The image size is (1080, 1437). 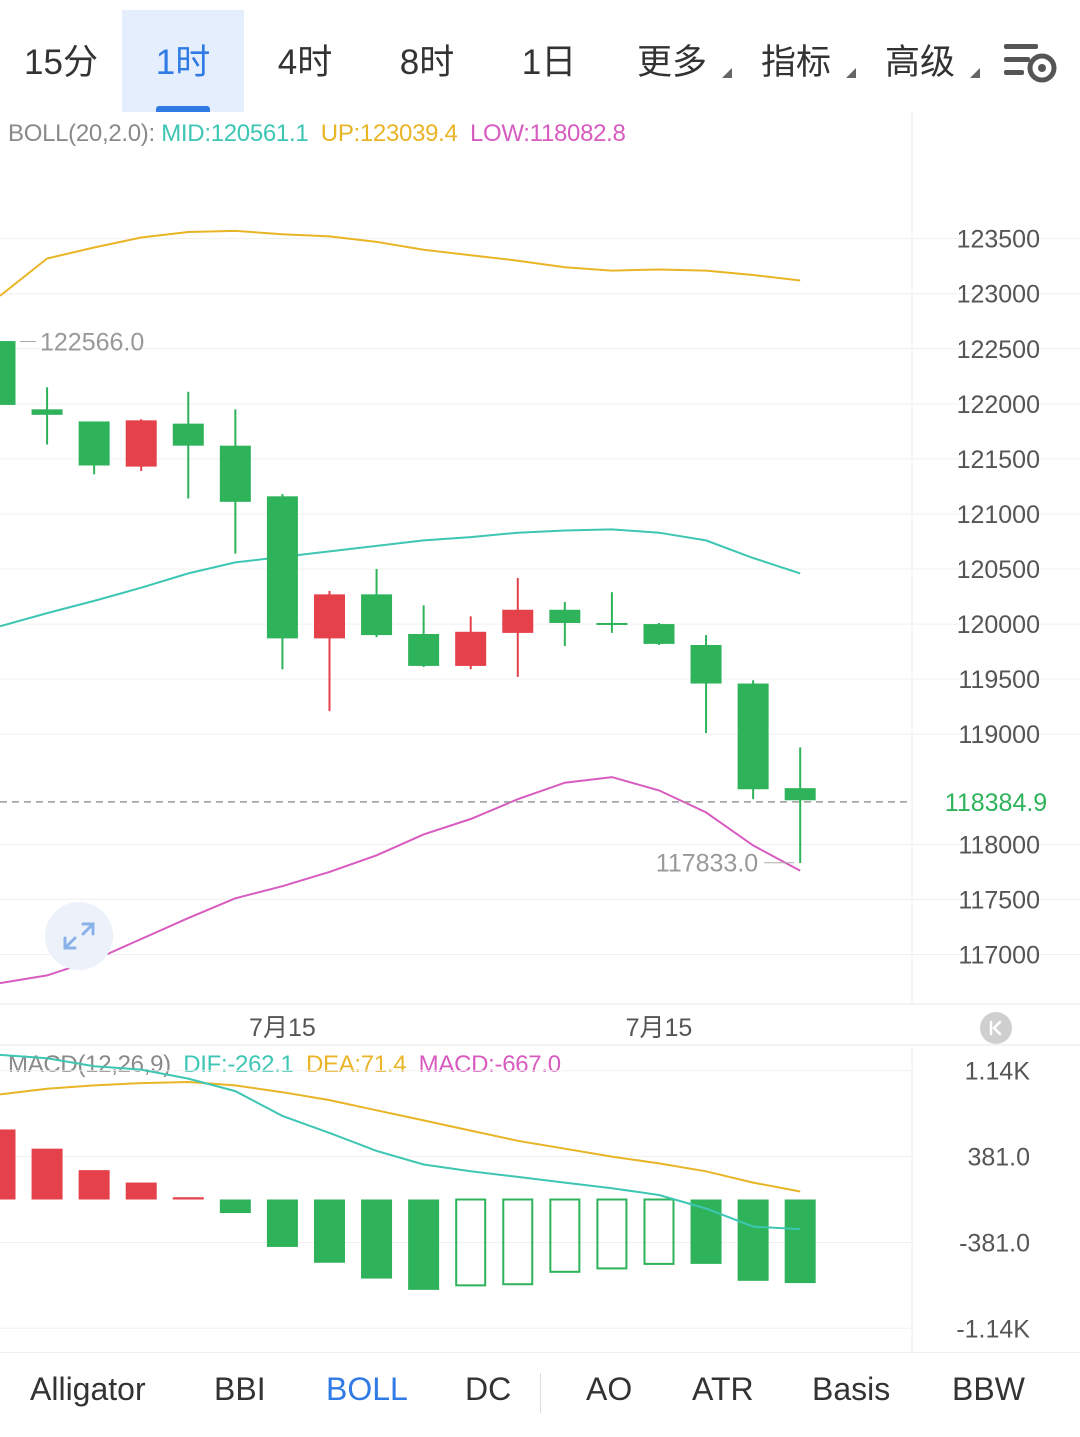 What do you see at coordinates (851, 1389) in the screenshot?
I see `indicator-tab-basis: Basis` at bounding box center [851, 1389].